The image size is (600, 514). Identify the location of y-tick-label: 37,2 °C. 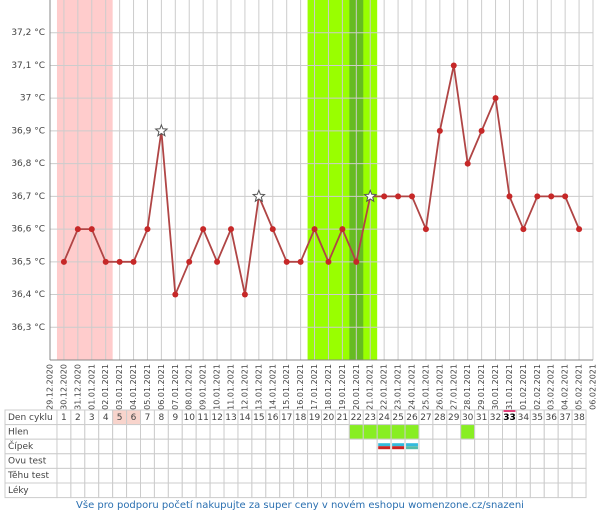
(28, 33).